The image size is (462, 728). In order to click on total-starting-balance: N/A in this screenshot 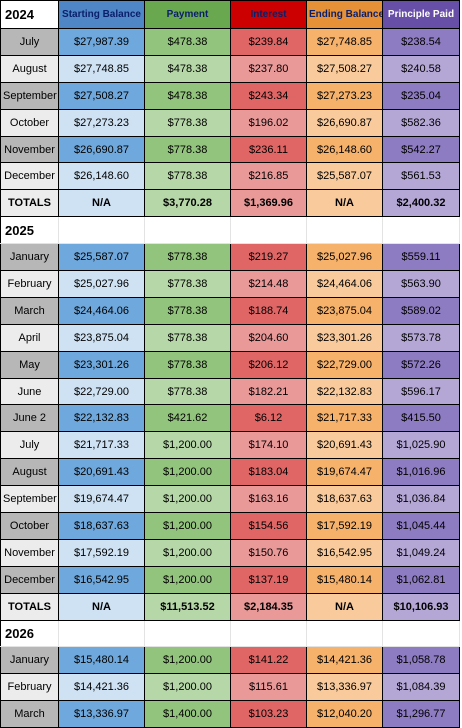, I will do `click(101, 203)`.